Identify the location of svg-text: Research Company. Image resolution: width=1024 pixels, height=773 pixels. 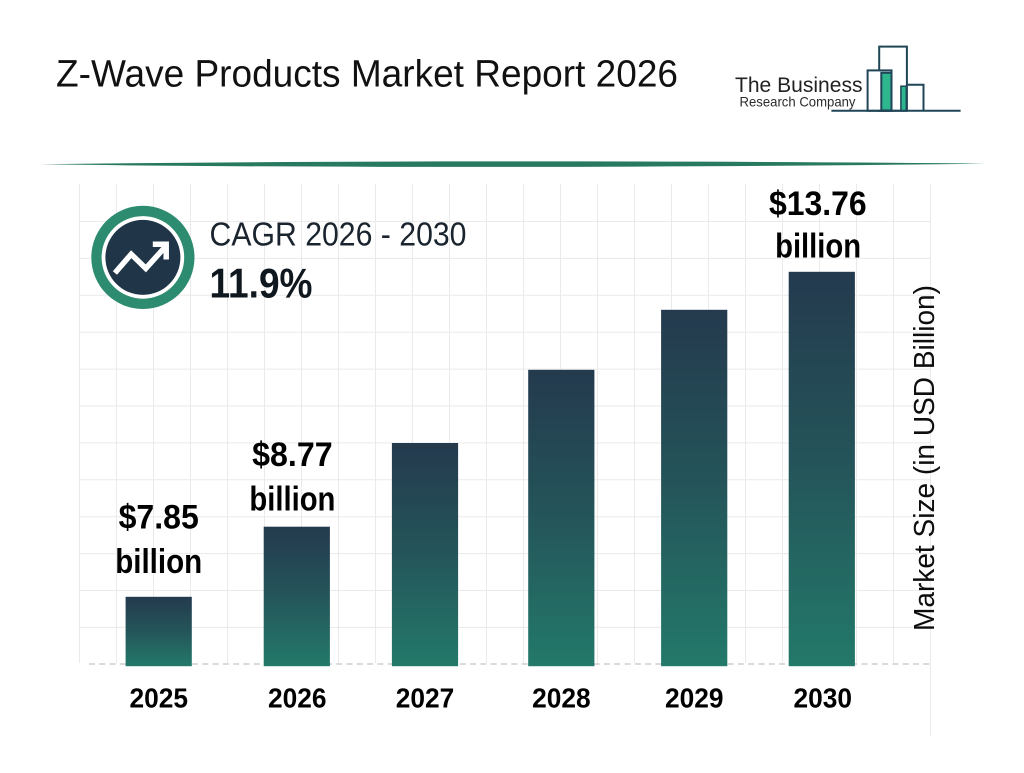
(798, 102).